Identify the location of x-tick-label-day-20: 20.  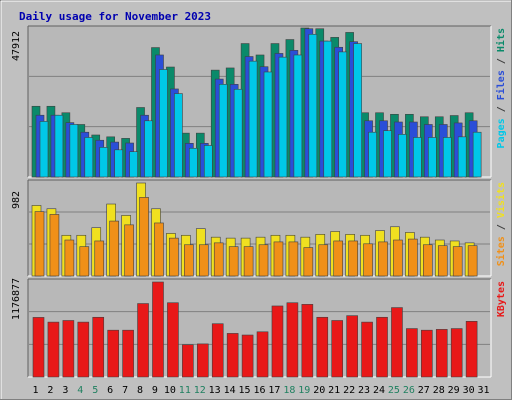
(319, 390).